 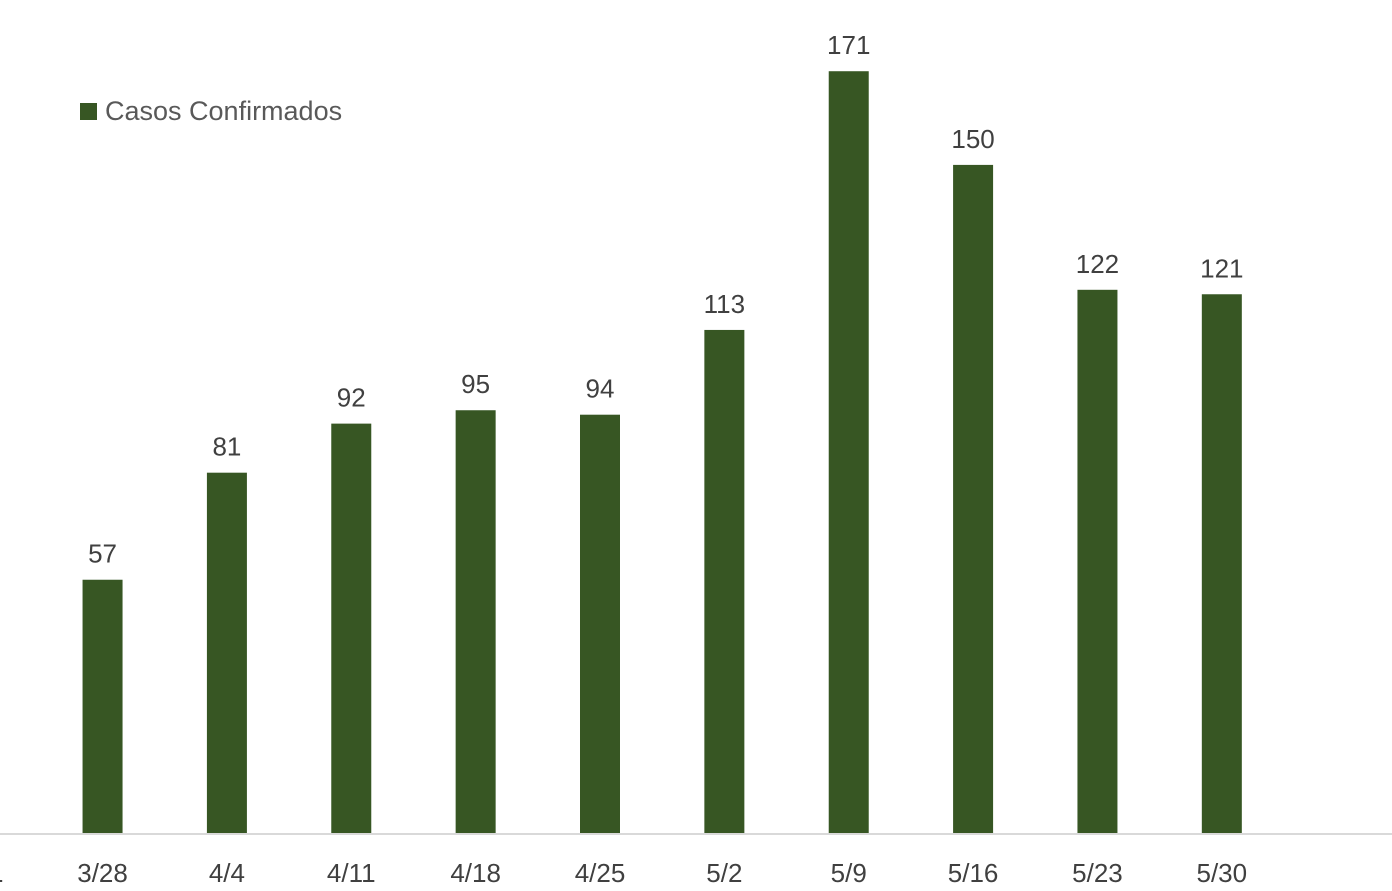 I want to click on legend: Casos Confirmados, so click(x=211, y=111).